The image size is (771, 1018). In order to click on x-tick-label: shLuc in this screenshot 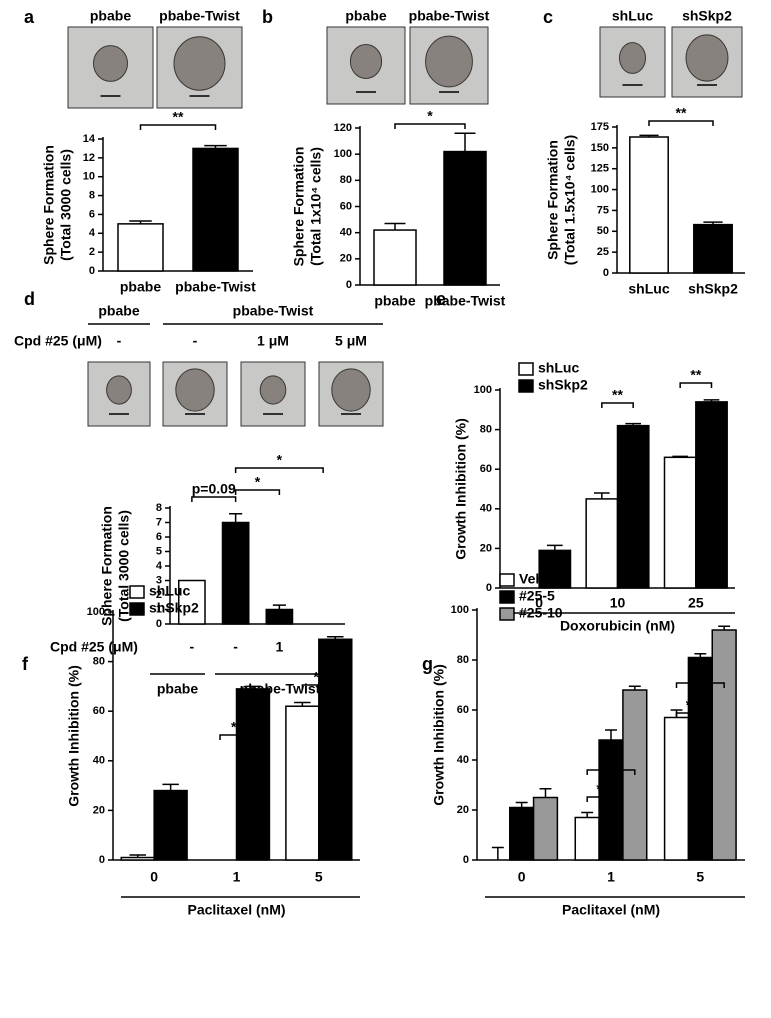, I will do `click(648, 289)`.